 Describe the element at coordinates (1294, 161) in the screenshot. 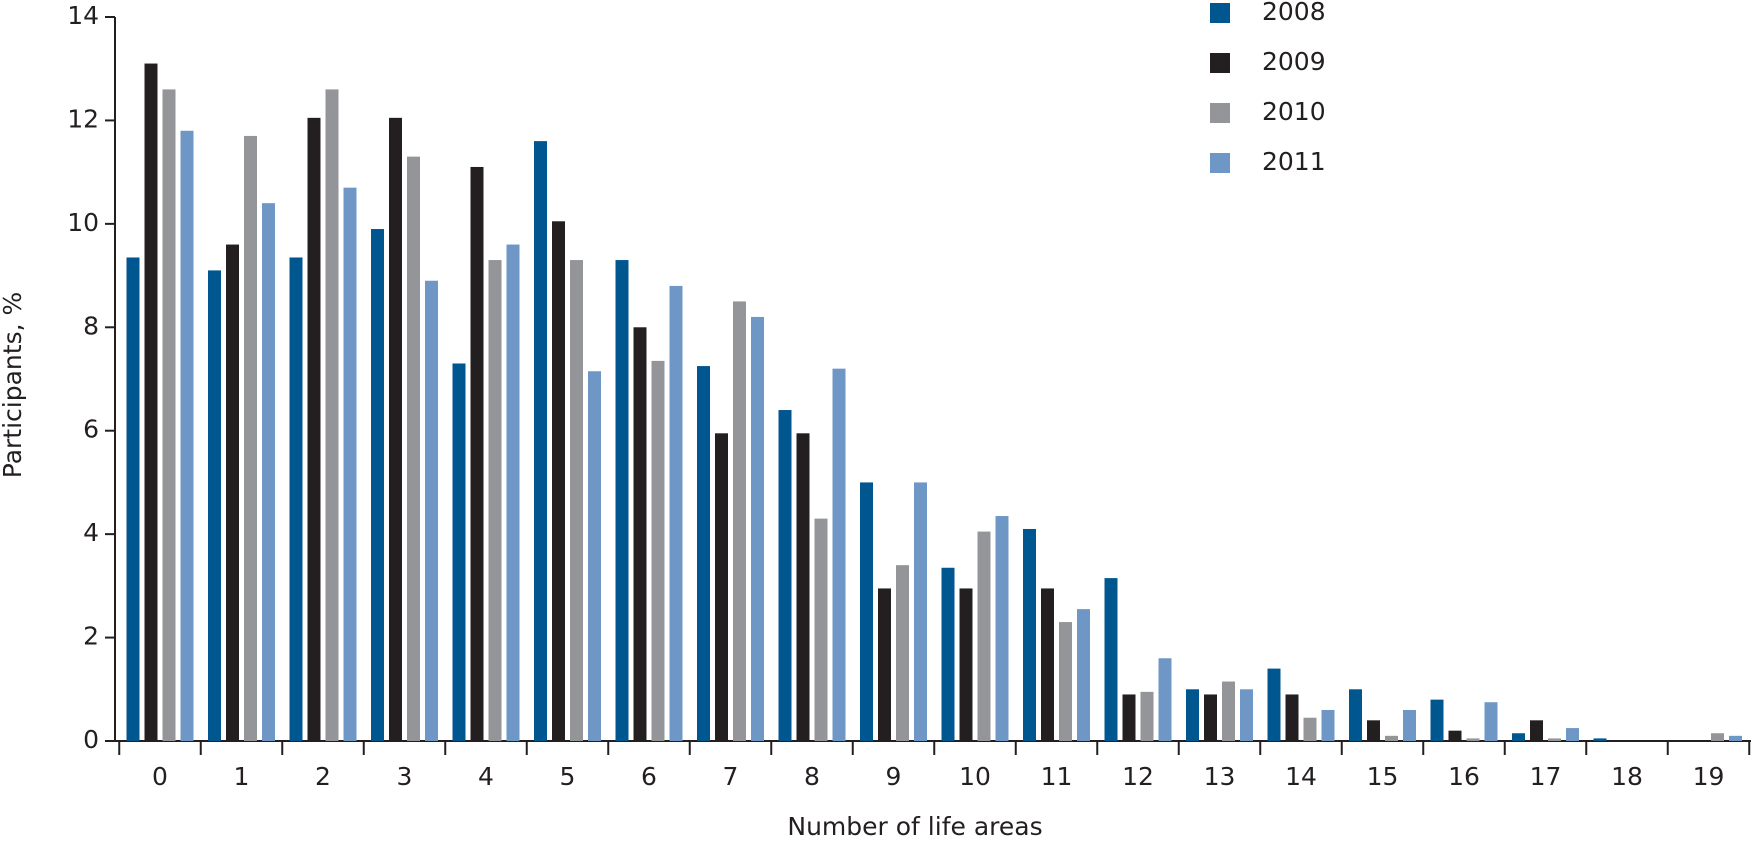

I see `legend-label: 2011` at that location.